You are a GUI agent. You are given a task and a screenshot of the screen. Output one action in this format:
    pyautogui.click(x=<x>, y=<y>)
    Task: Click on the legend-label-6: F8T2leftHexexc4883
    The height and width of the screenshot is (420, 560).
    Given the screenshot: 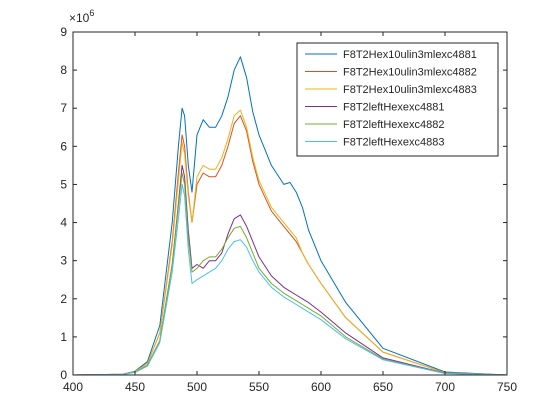 What is the action you would take?
    pyautogui.click(x=394, y=143)
    